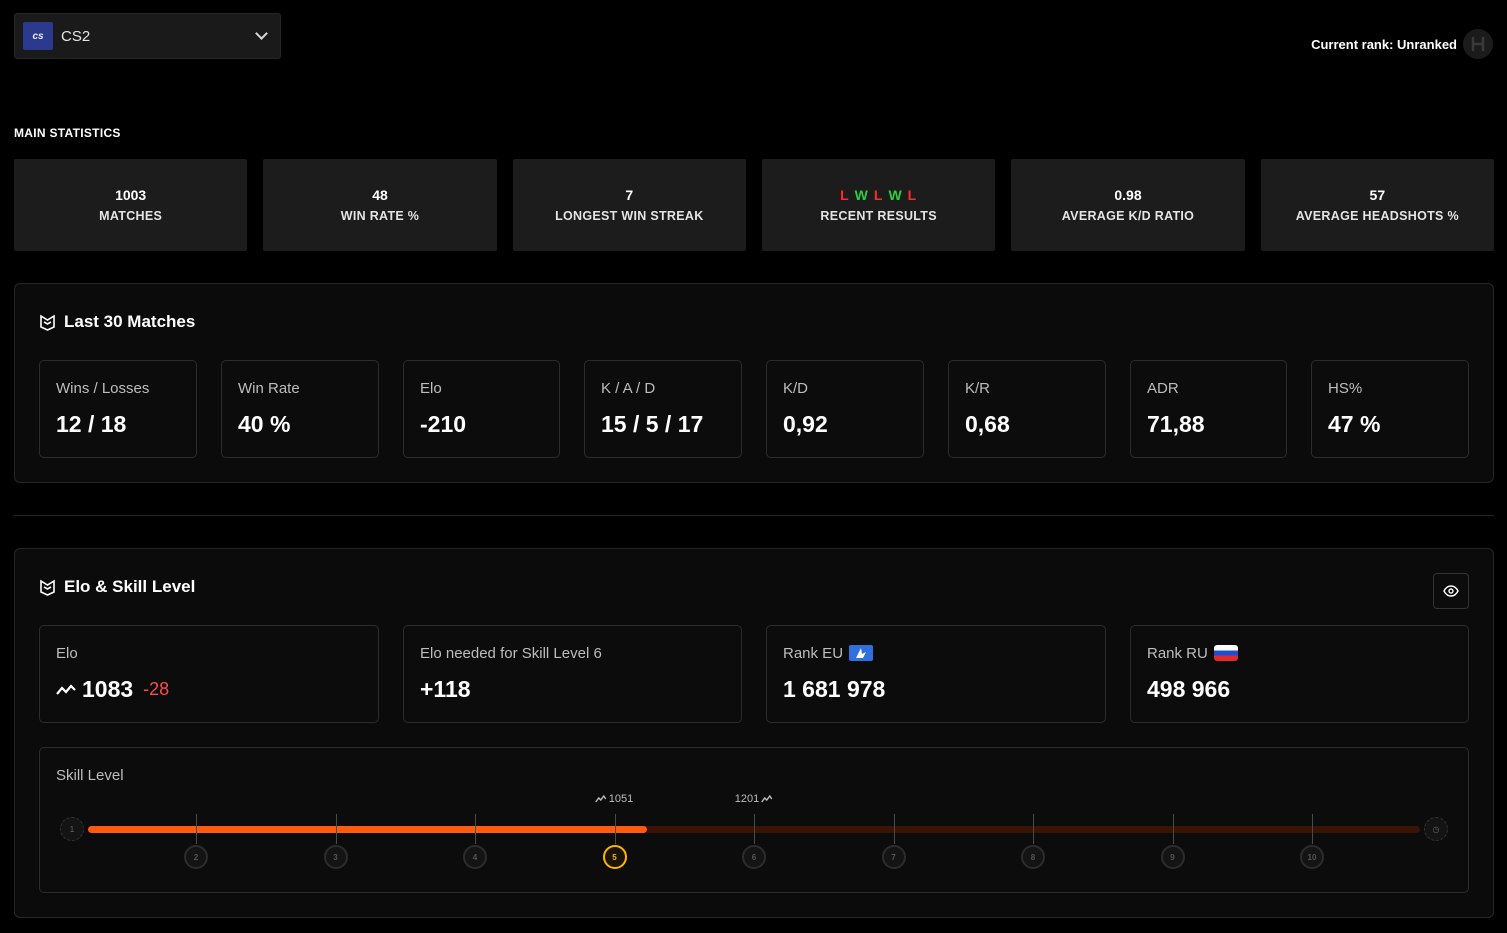 This screenshot has width=1507, height=933. Describe the element at coordinates (1189, 689) in the screenshot. I see `card-value: 498 966` at that location.